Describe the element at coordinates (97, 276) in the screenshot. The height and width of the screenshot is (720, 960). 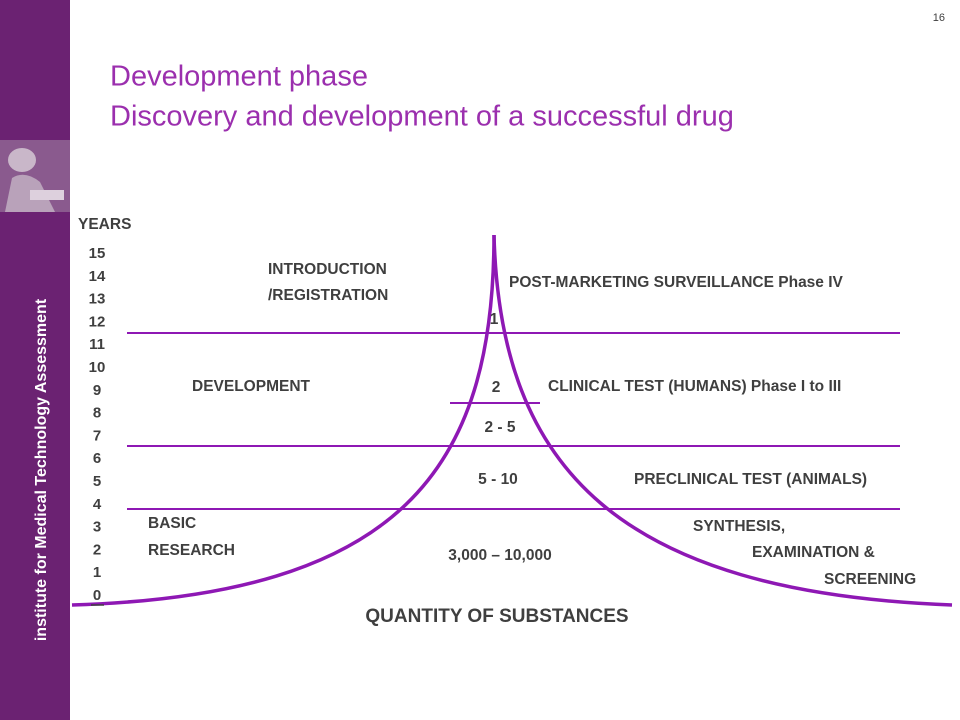
I see `year-label: 14` at that location.